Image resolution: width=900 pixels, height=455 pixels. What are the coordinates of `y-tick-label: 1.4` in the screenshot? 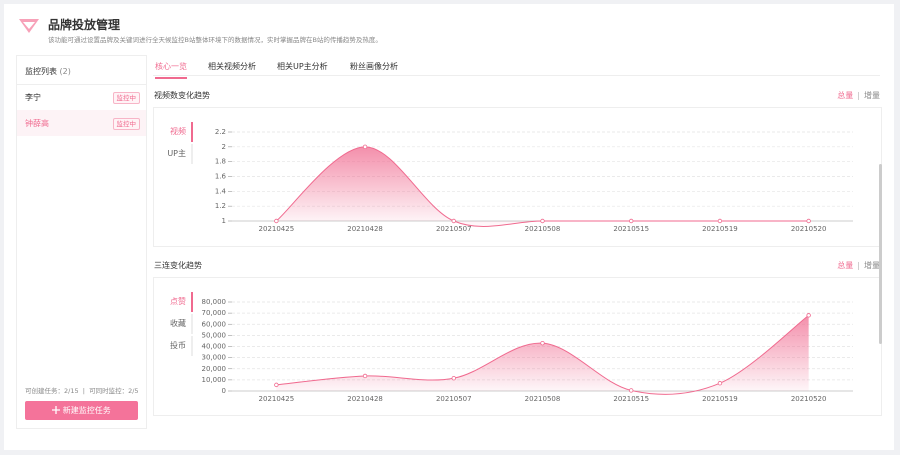 It's located at (221, 191).